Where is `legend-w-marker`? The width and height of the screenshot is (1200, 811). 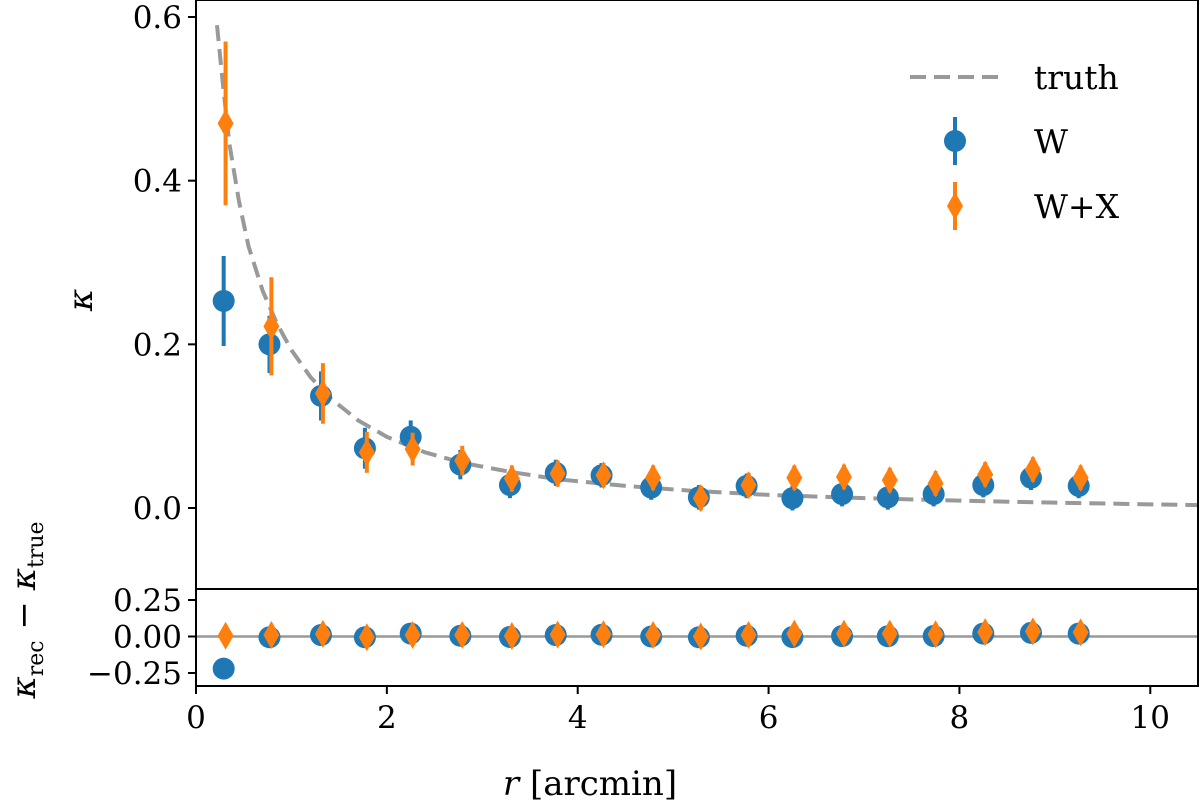
legend-w-marker is located at coordinates (955, 141).